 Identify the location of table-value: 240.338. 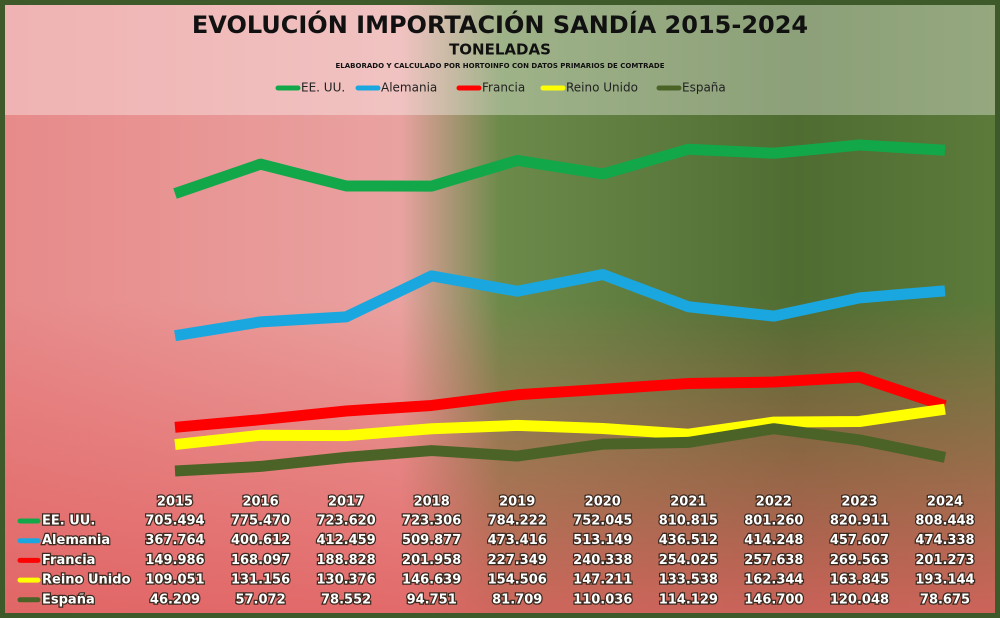
(602, 560).